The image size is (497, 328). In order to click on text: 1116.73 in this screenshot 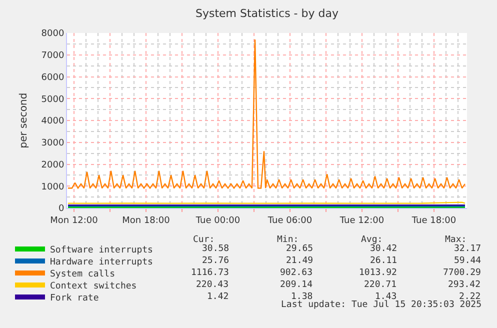, I will do `click(210, 273)`.